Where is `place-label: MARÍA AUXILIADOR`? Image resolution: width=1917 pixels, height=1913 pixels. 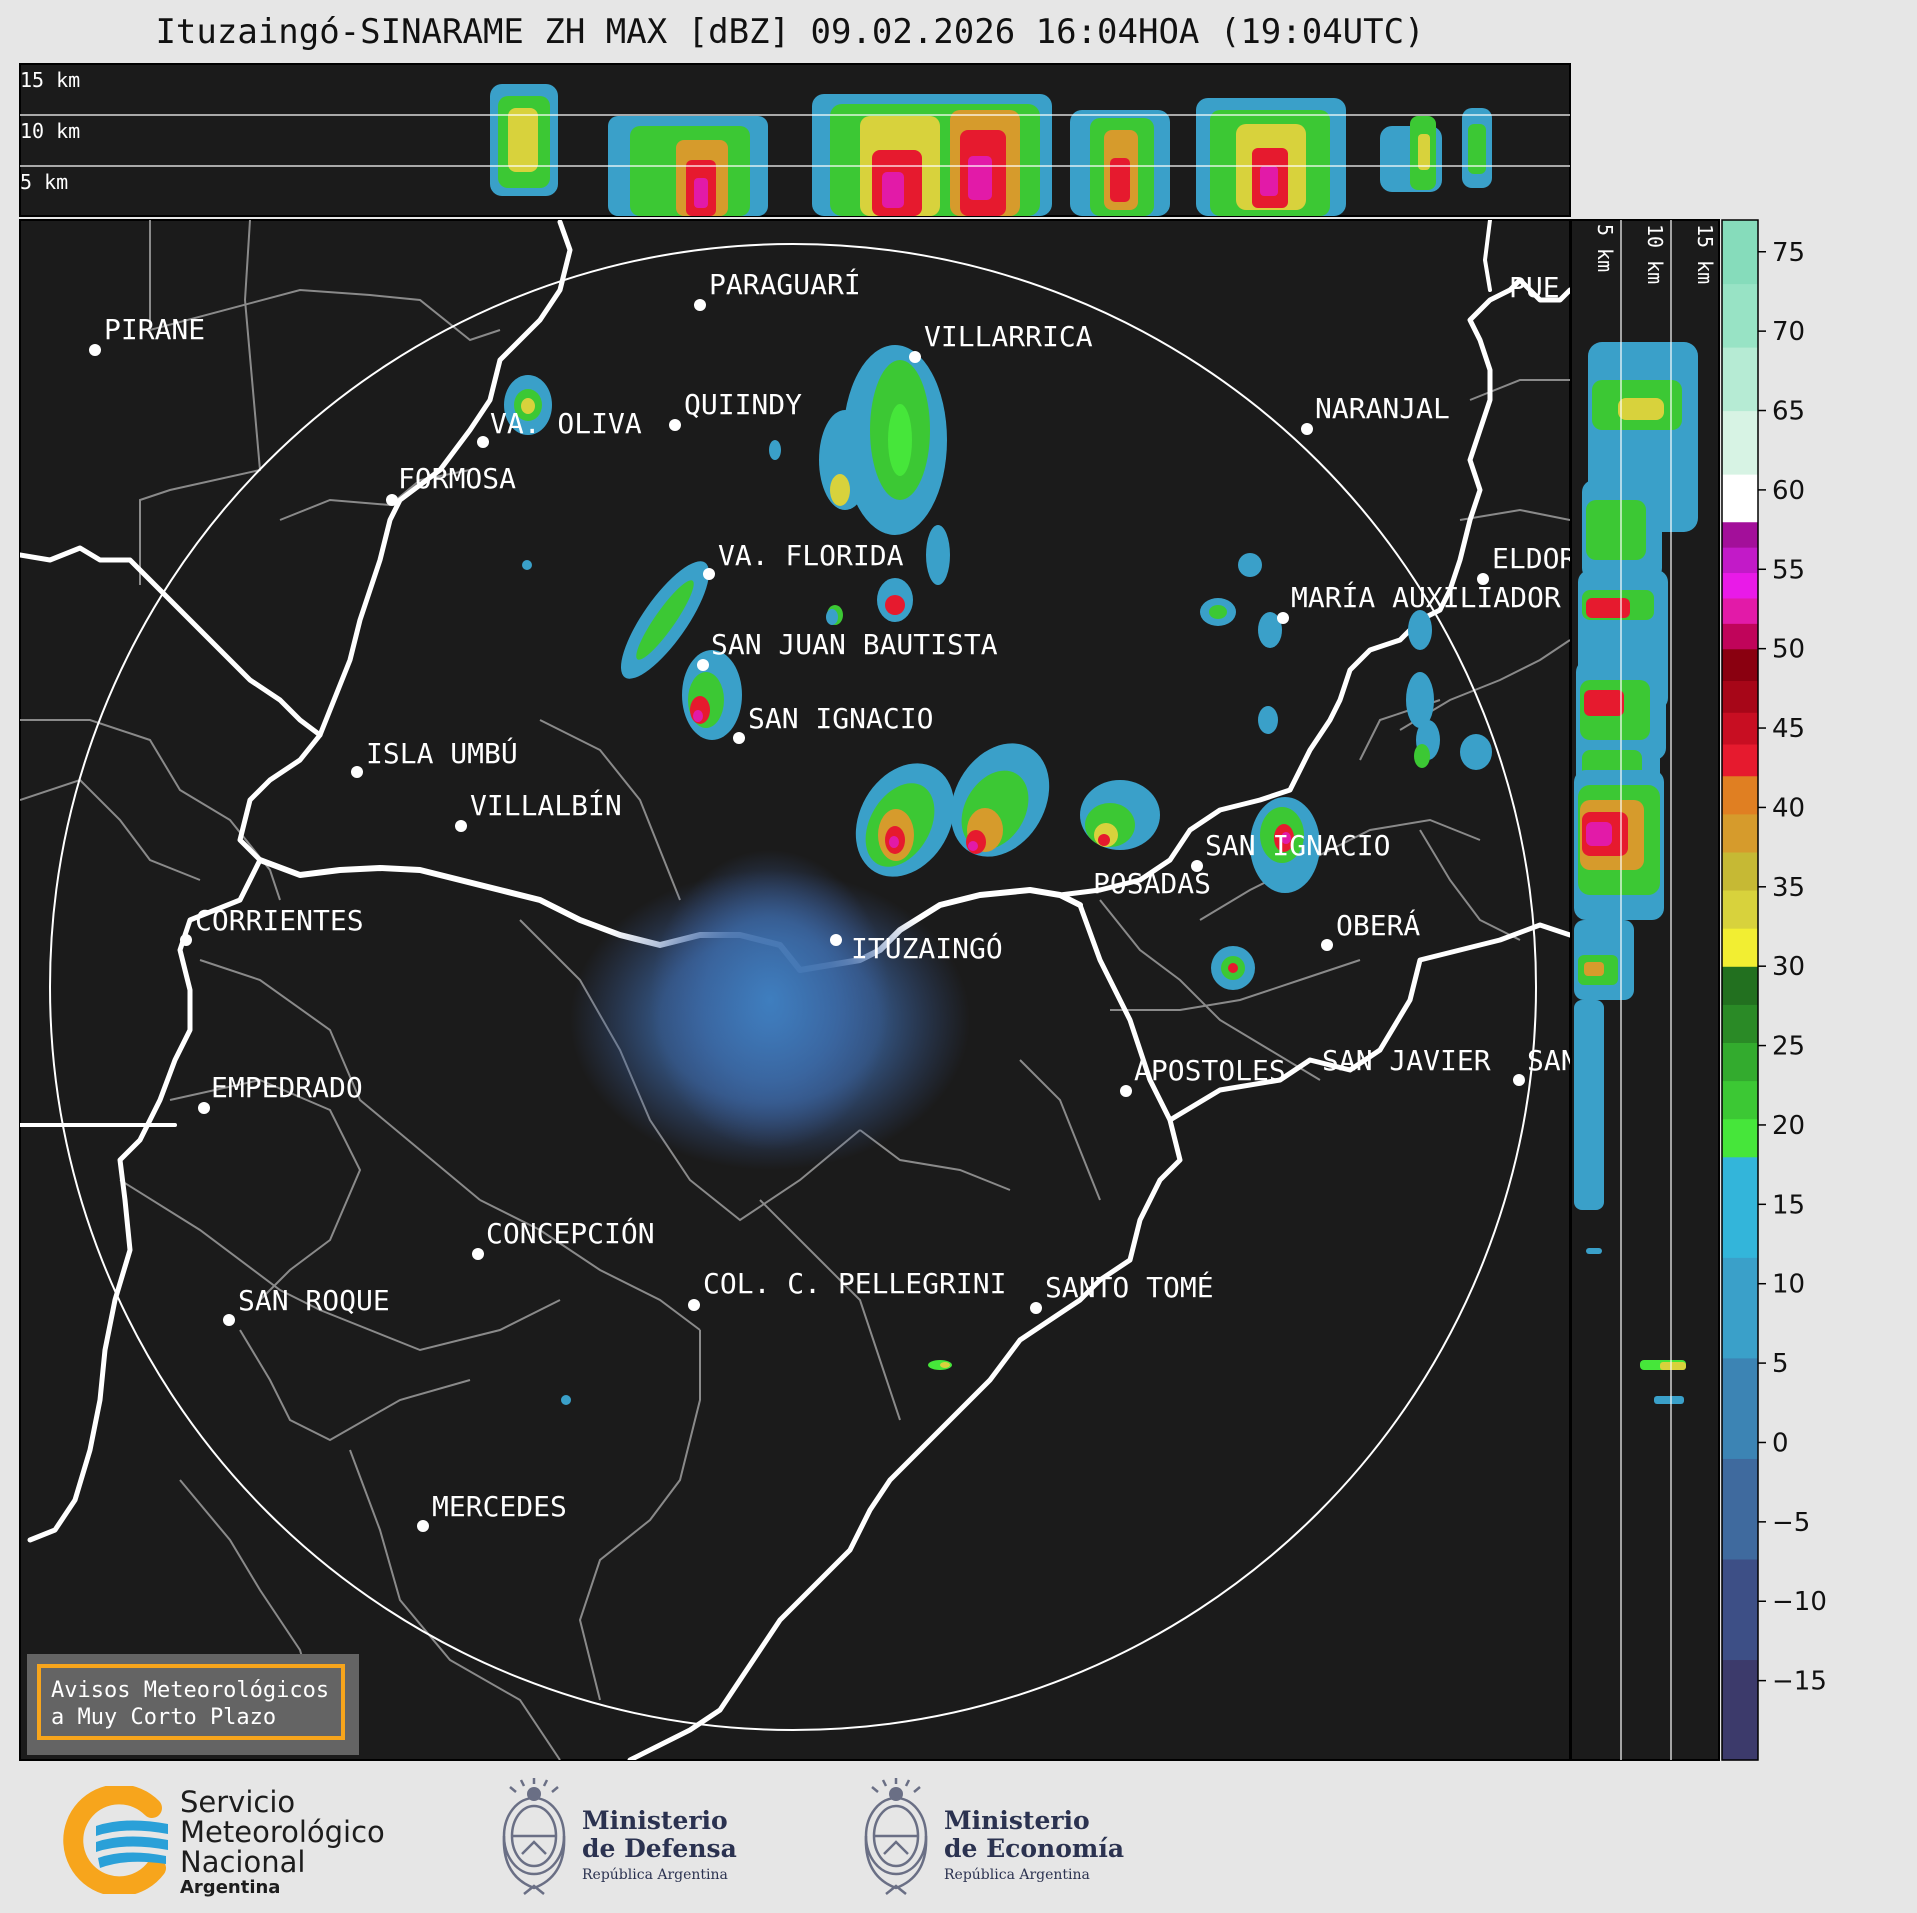 place-label: MARÍA AUXILIADOR is located at coordinates (1426, 597).